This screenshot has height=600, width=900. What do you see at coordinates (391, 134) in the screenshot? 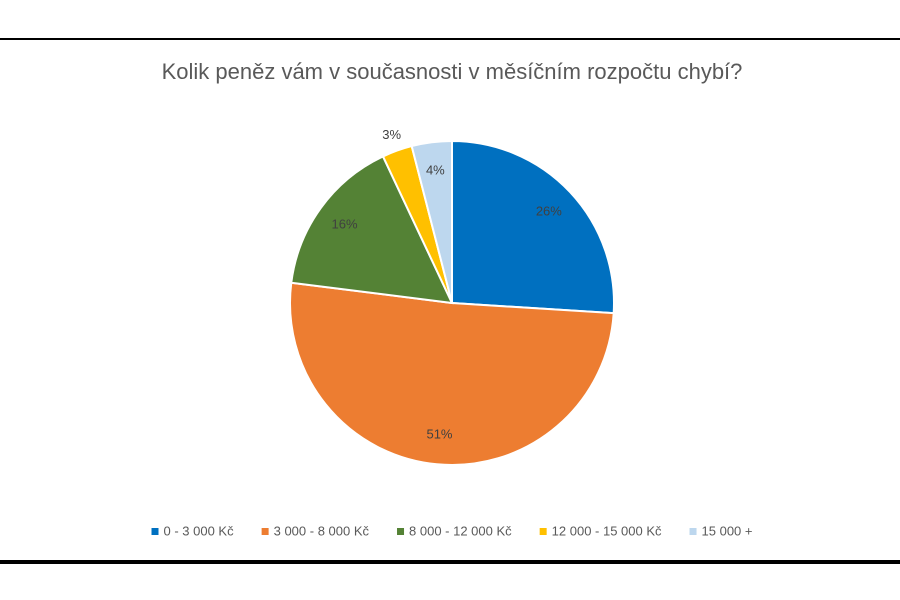
I see `value-label: 3%` at bounding box center [391, 134].